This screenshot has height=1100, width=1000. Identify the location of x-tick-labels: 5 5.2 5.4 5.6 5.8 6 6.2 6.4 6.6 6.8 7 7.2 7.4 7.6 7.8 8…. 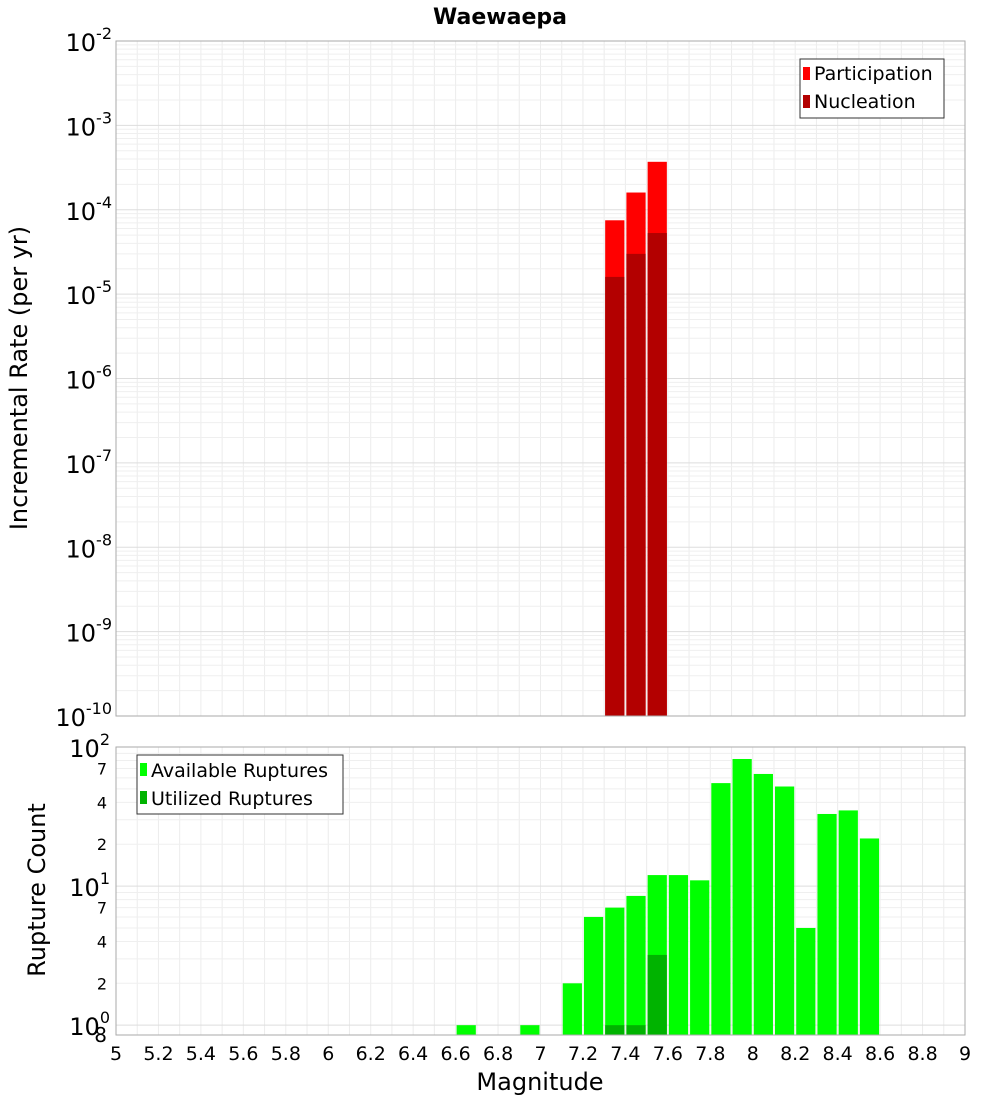
(540, 1054).